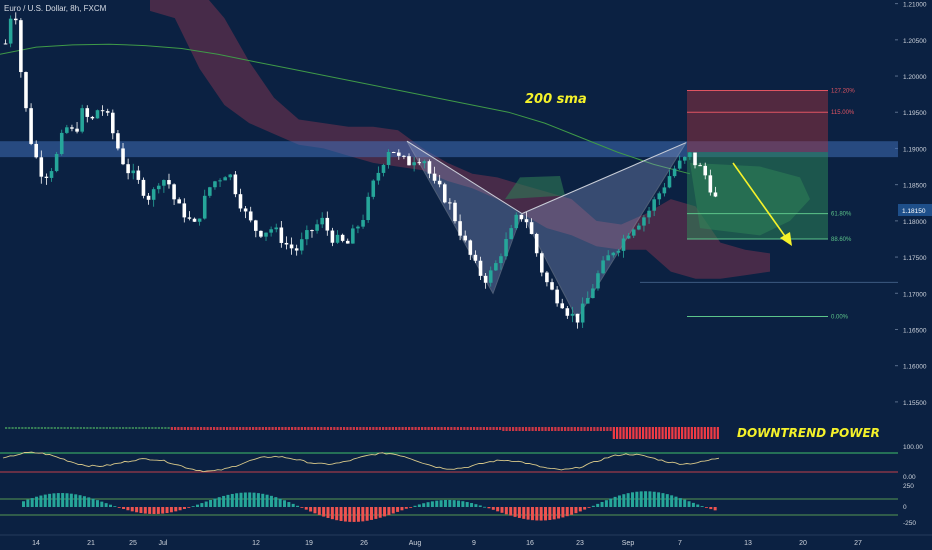  What do you see at coordinates (914, 211) in the screenshot?
I see `last-price-label: 1.18150` at bounding box center [914, 211].